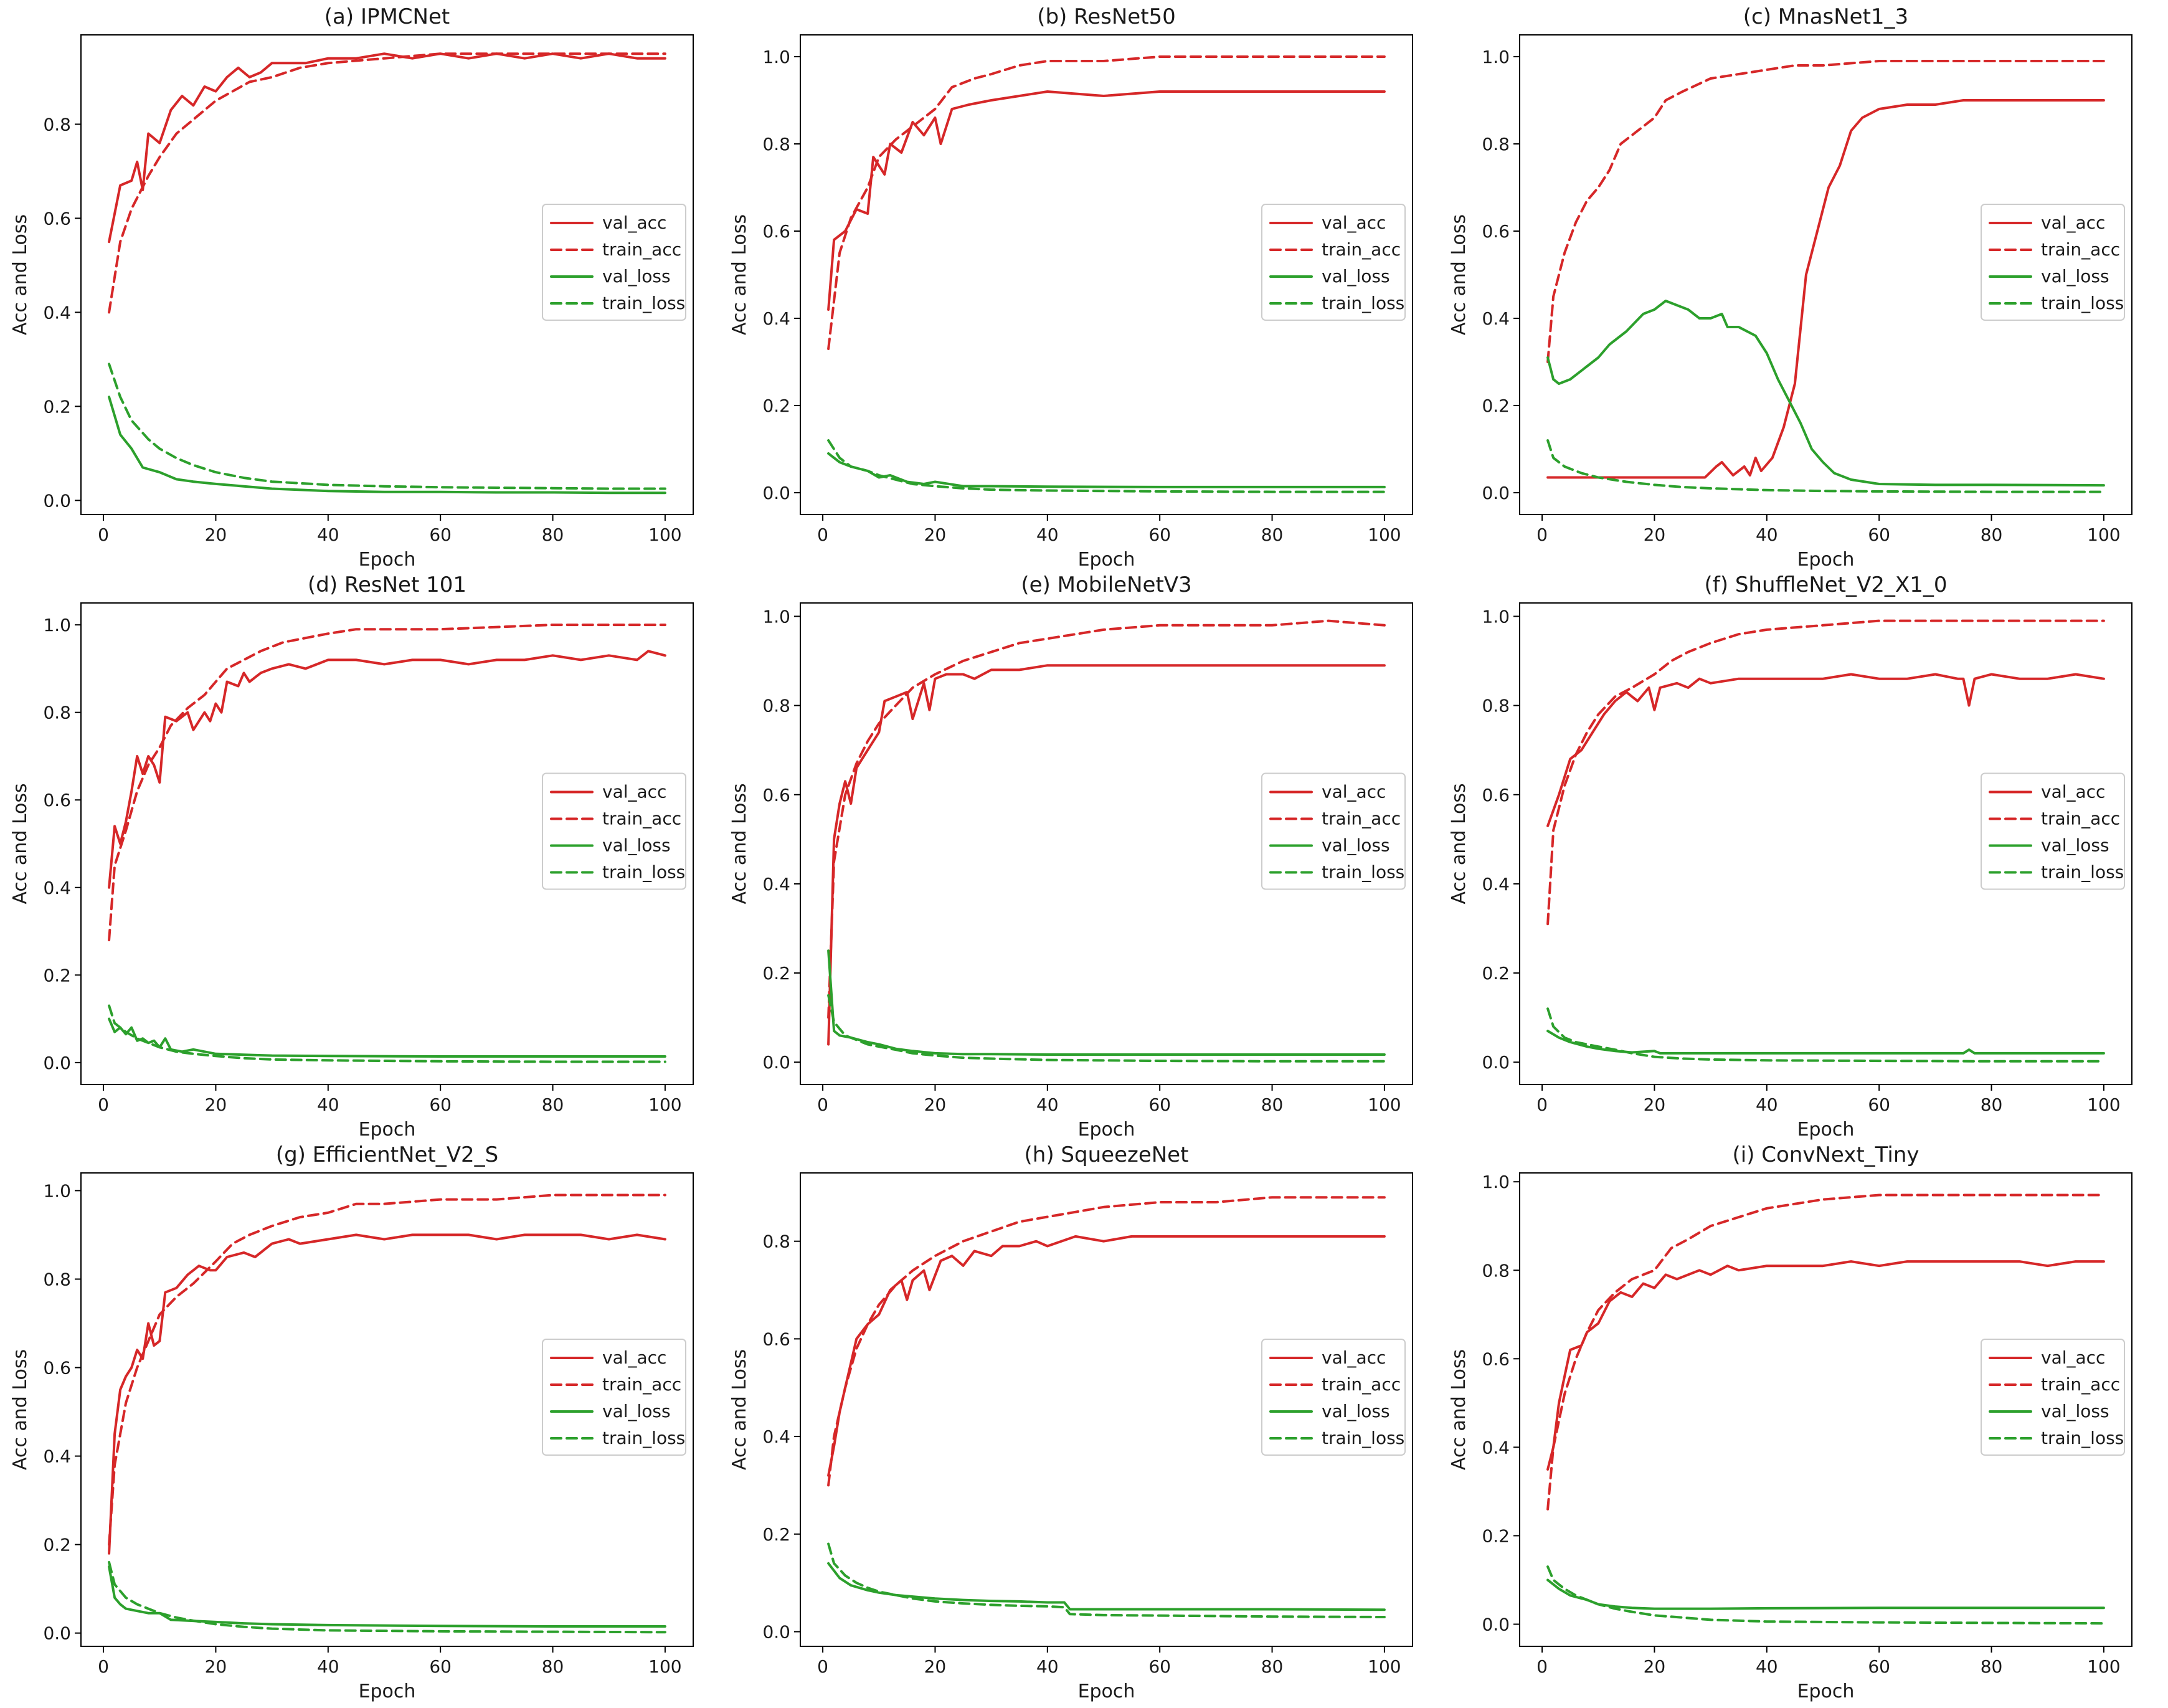 Image resolution: width=2168 pixels, height=1708 pixels. Describe the element at coordinates (1879, 1666) in the screenshot. I see `x-tick-label: 60` at that location.